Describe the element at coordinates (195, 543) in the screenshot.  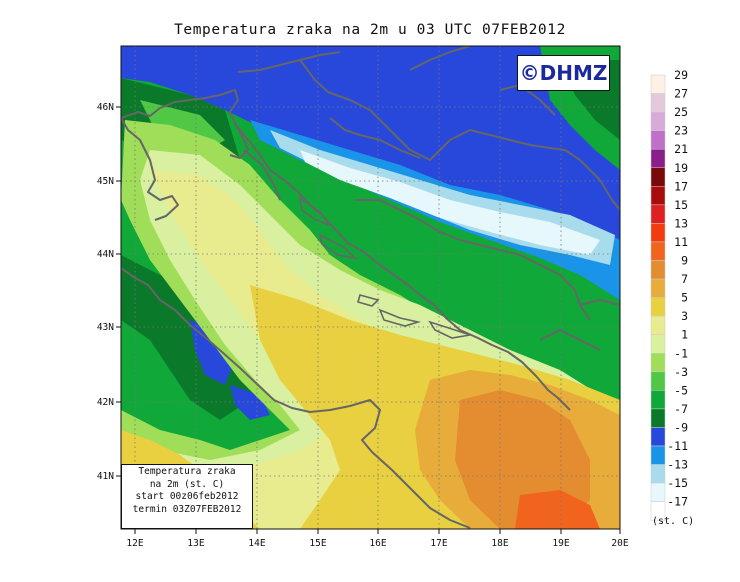
I see `x-tick-label: 13E` at that location.